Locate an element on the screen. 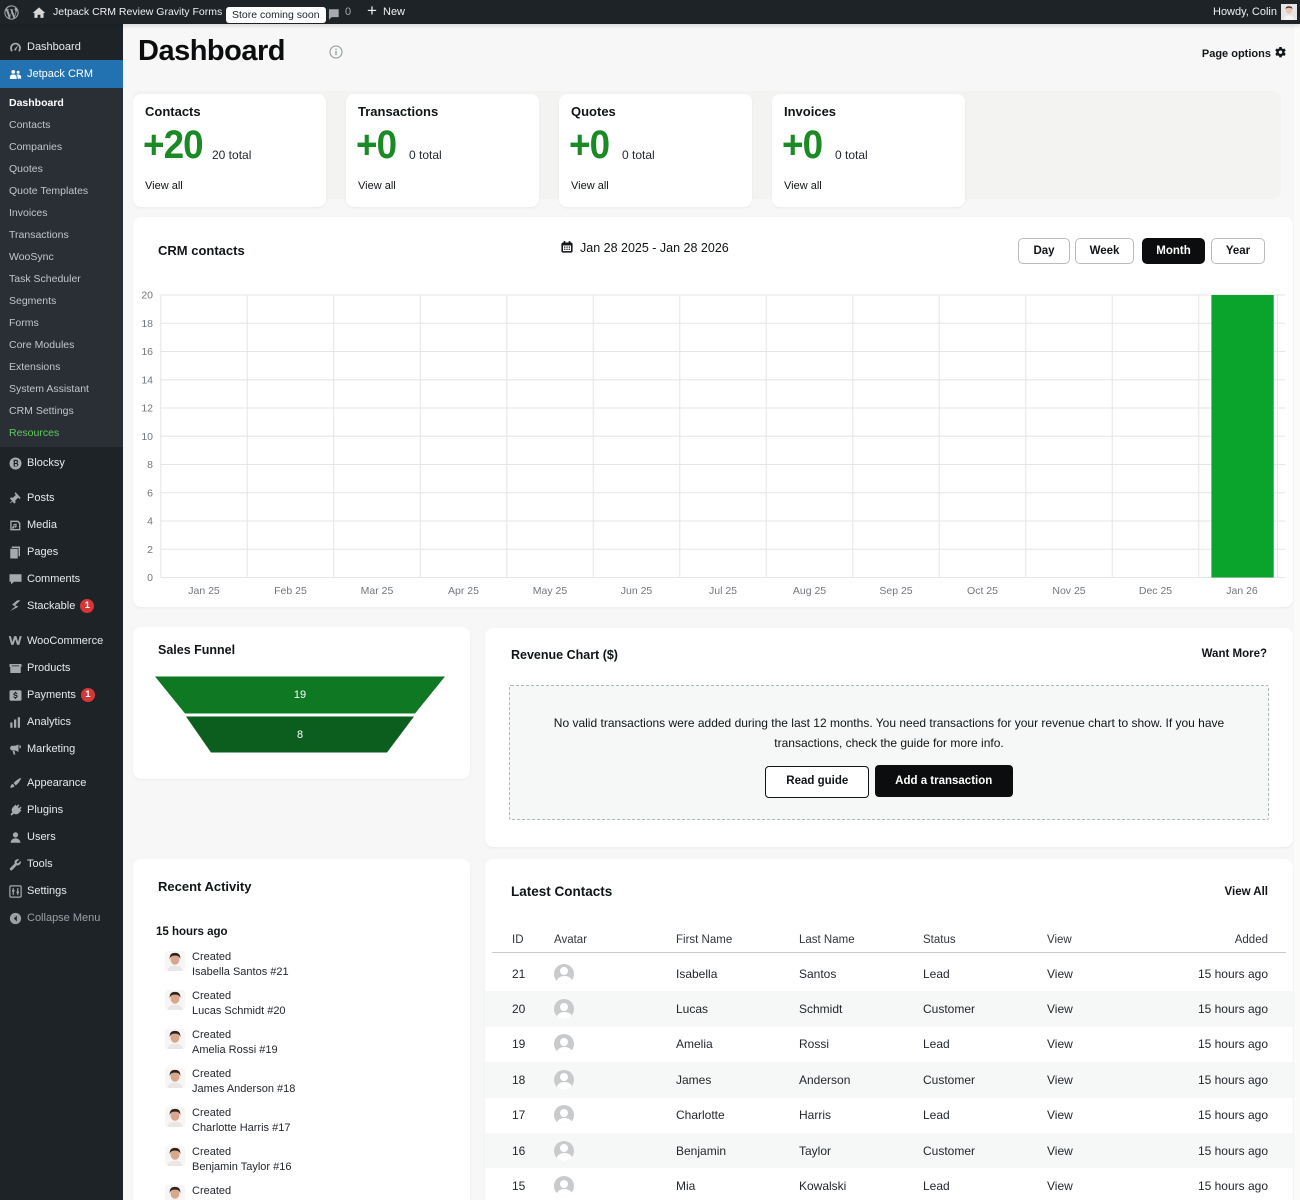  svg-text: 20 is located at coordinates (147, 296).